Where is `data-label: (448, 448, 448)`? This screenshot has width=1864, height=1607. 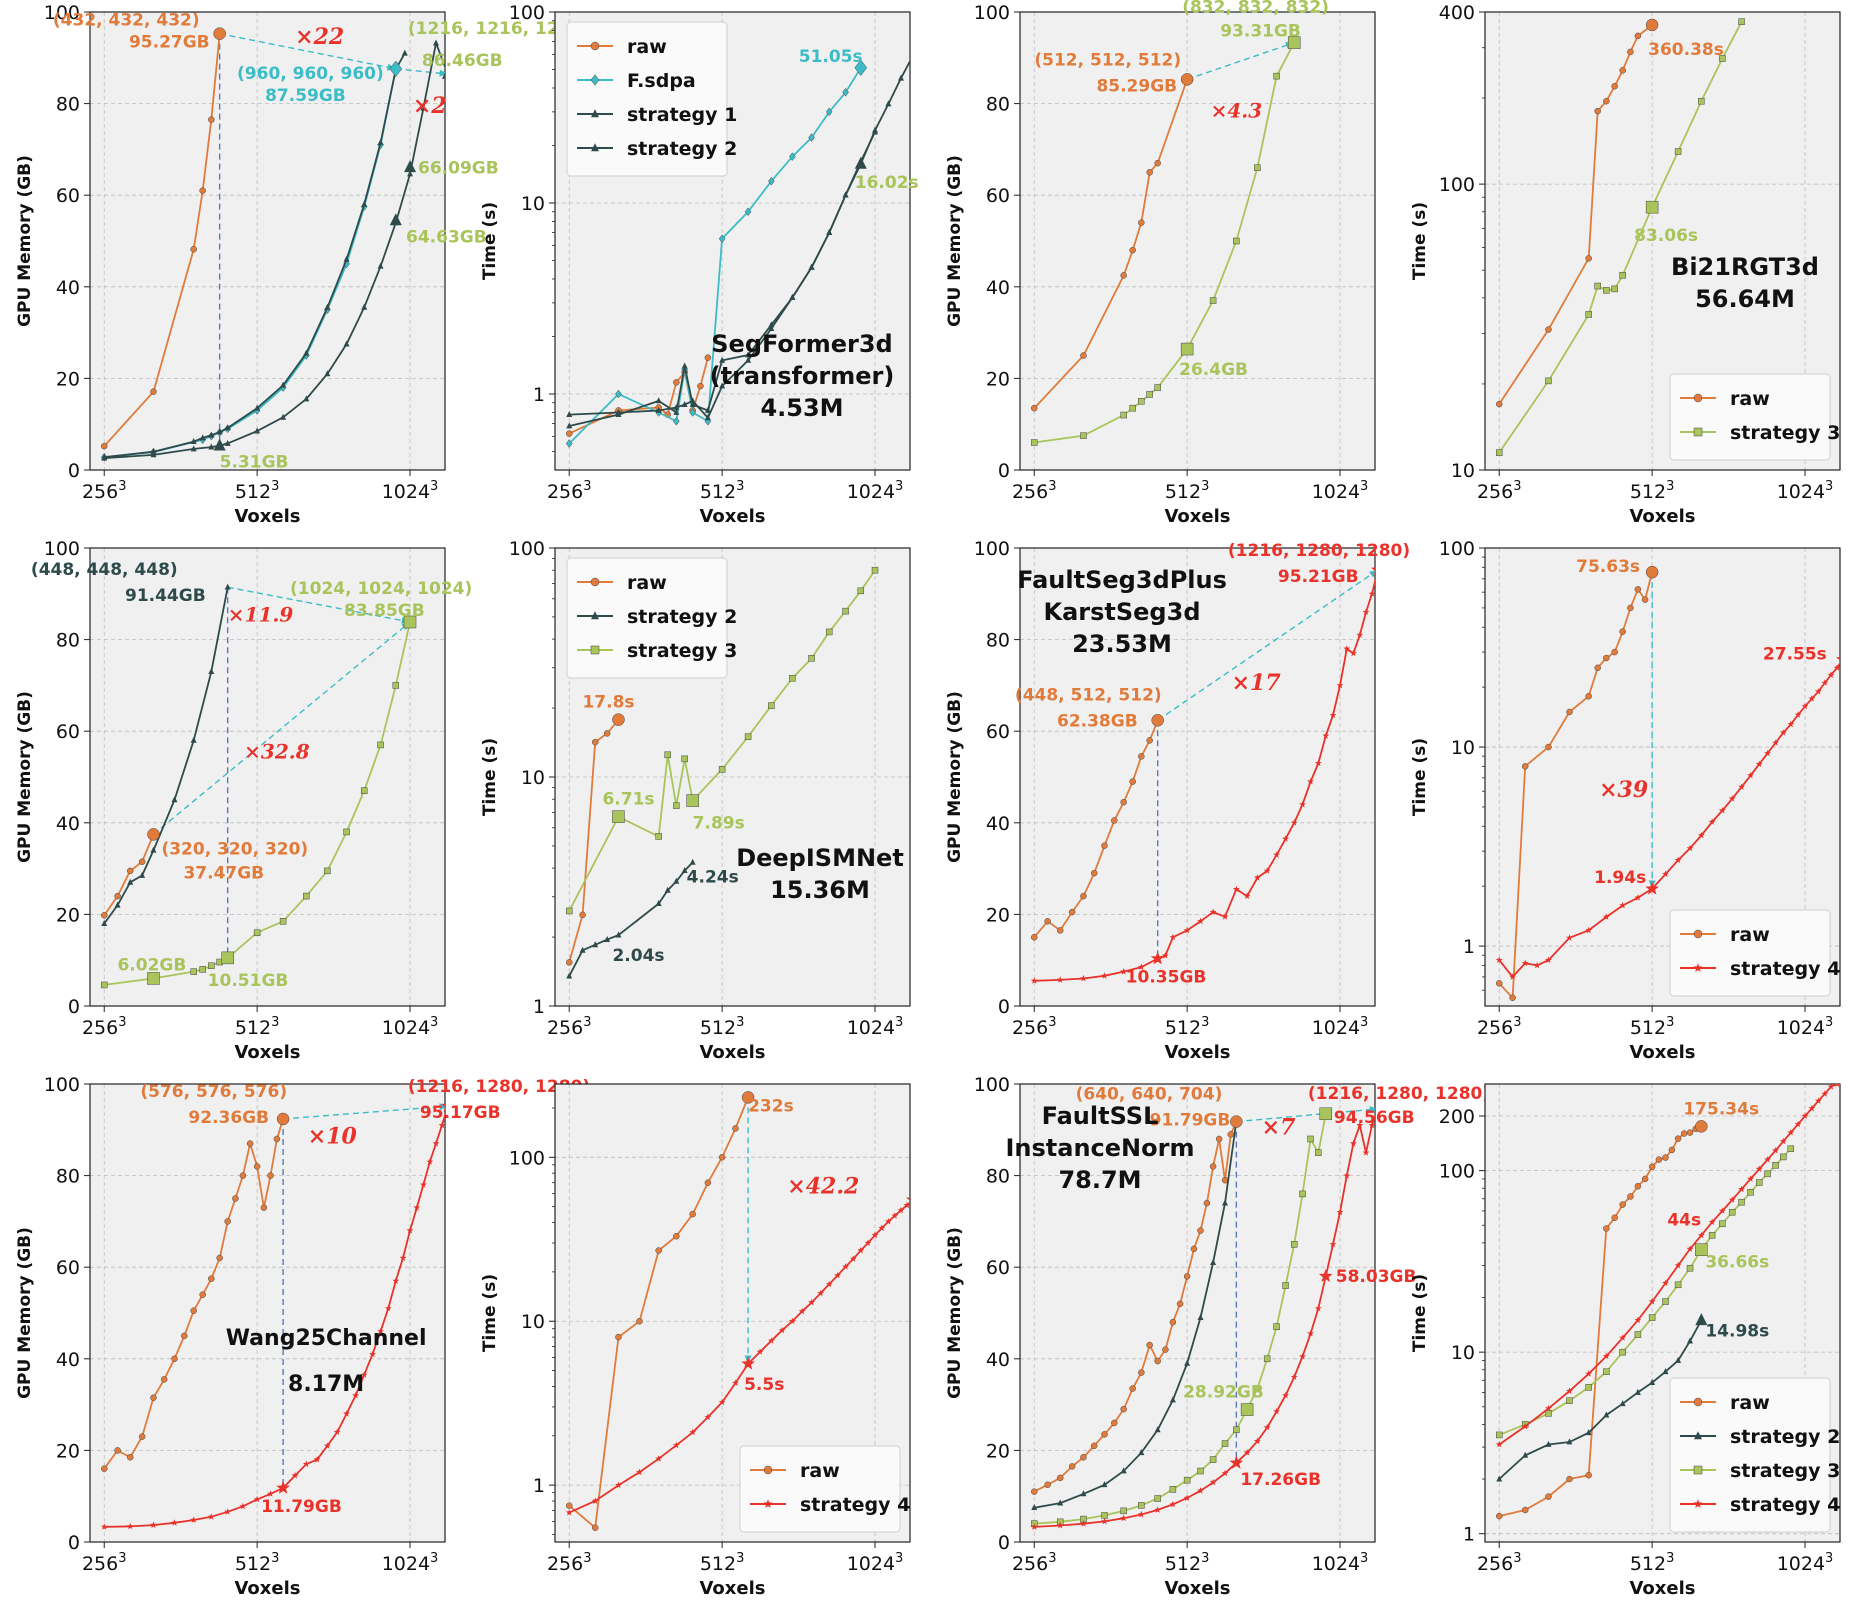
data-label: (448, 448, 448) is located at coordinates (104, 570).